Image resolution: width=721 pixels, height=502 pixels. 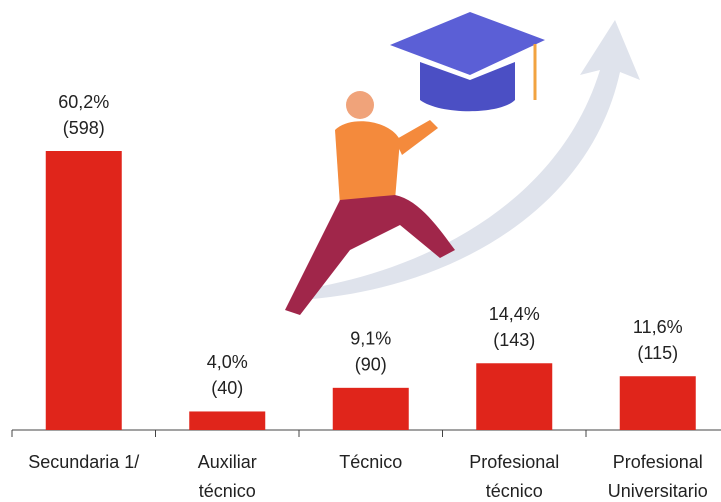 I want to click on value-label: 11,6%, so click(x=658, y=327).